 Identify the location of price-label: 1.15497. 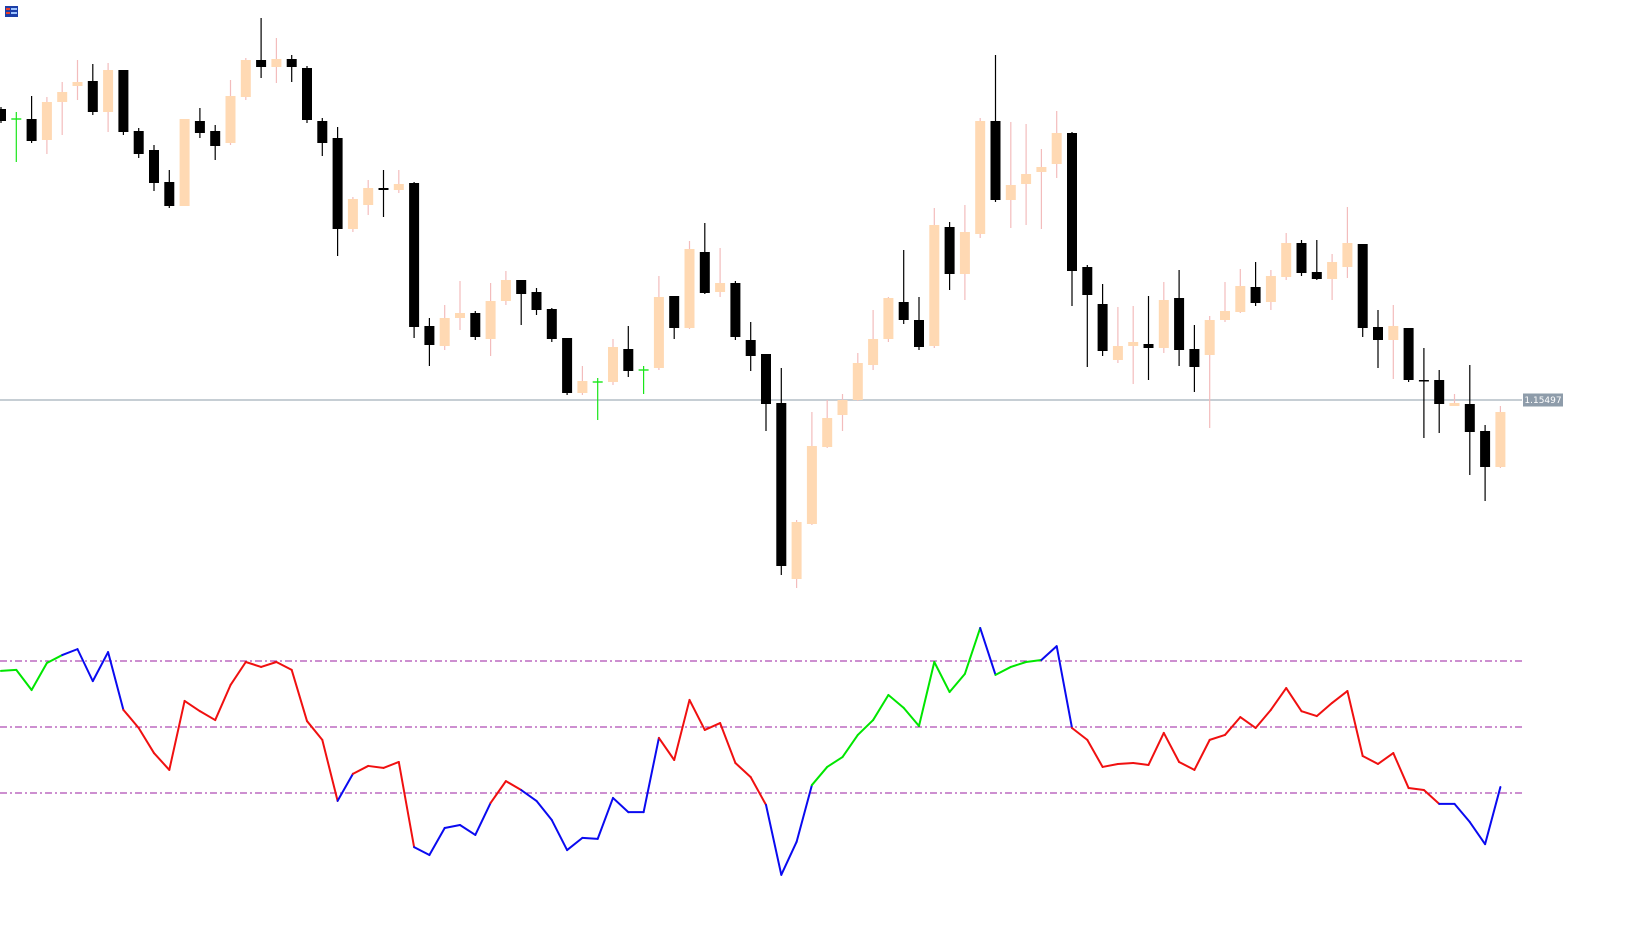
(1542, 401).